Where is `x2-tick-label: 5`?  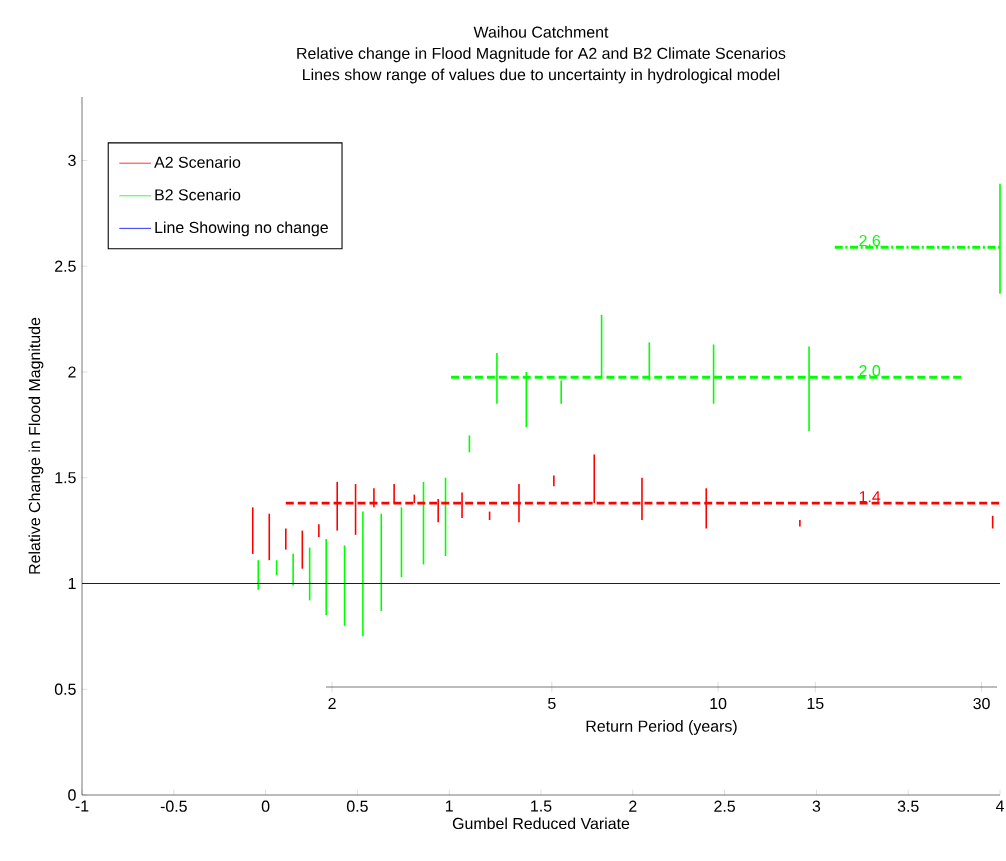
x2-tick-label: 5 is located at coordinates (552, 703).